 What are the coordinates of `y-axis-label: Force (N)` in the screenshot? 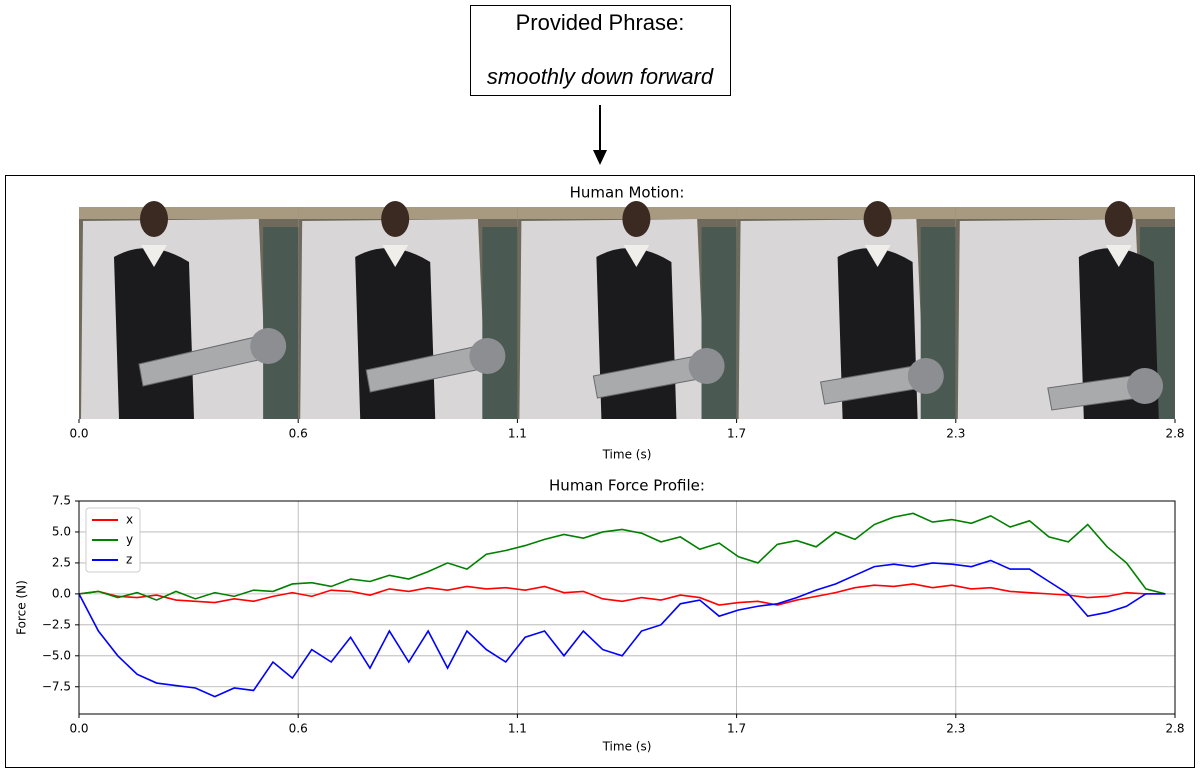 It's located at (22, 607).